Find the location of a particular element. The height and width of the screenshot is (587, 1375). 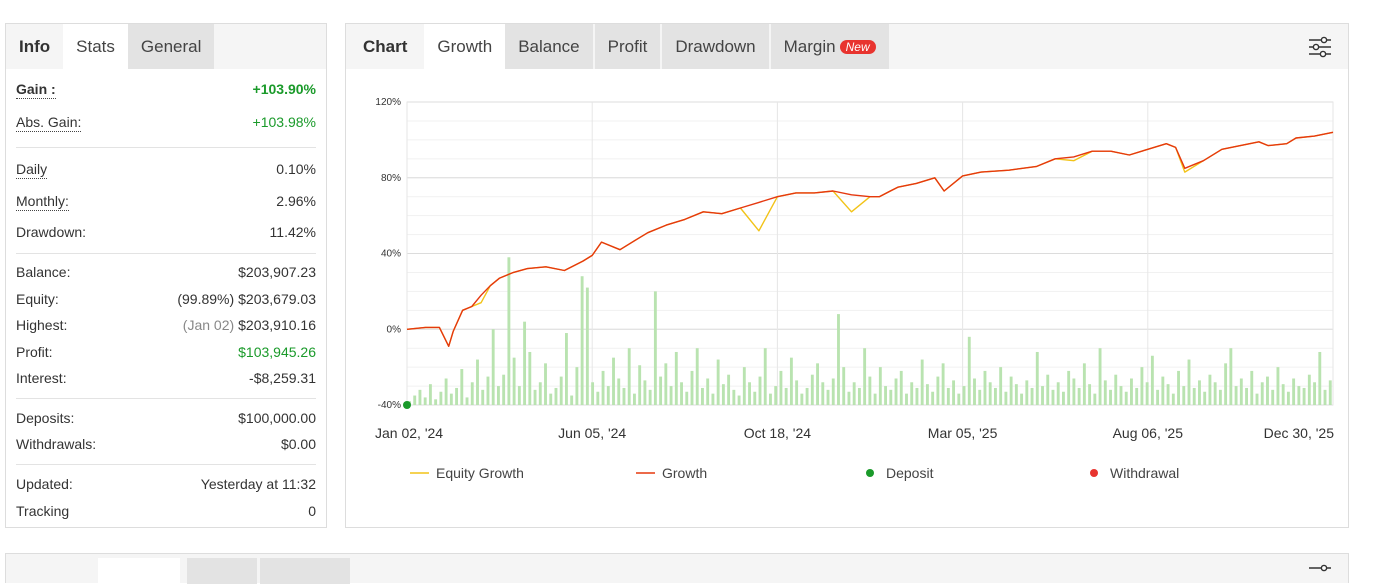

drawdown-row: Drawdown: 11.42% is located at coordinates (166, 232).